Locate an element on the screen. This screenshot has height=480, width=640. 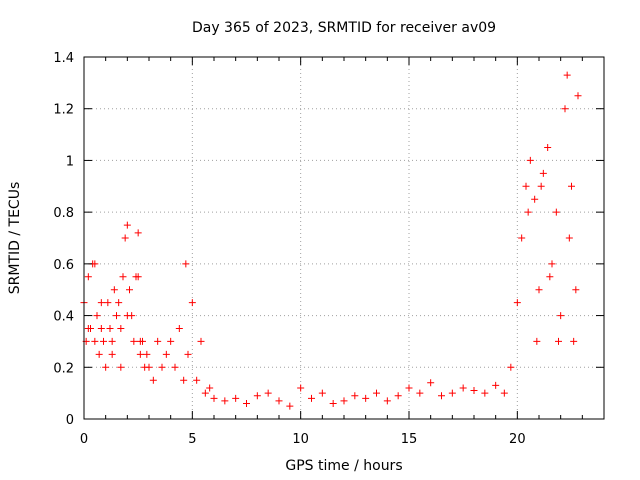
y-tick-label: 1.2 is located at coordinates (63, 110).